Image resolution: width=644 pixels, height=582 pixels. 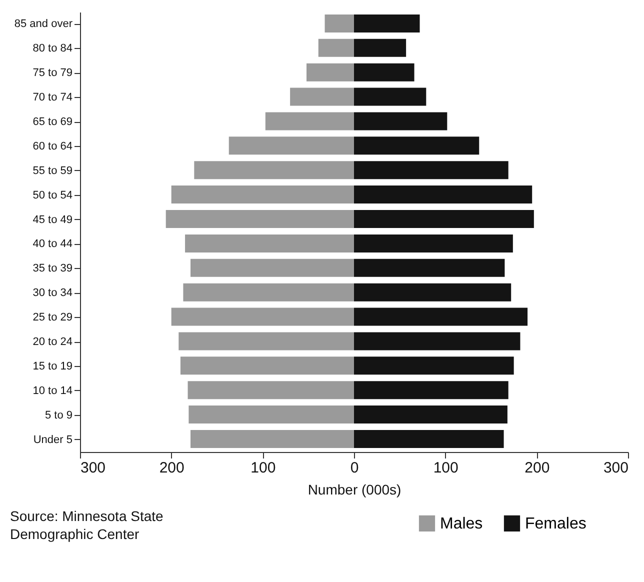 What do you see at coordinates (87, 525) in the screenshot?
I see `source-note: Source: Minnesota State Demographic Center` at bounding box center [87, 525].